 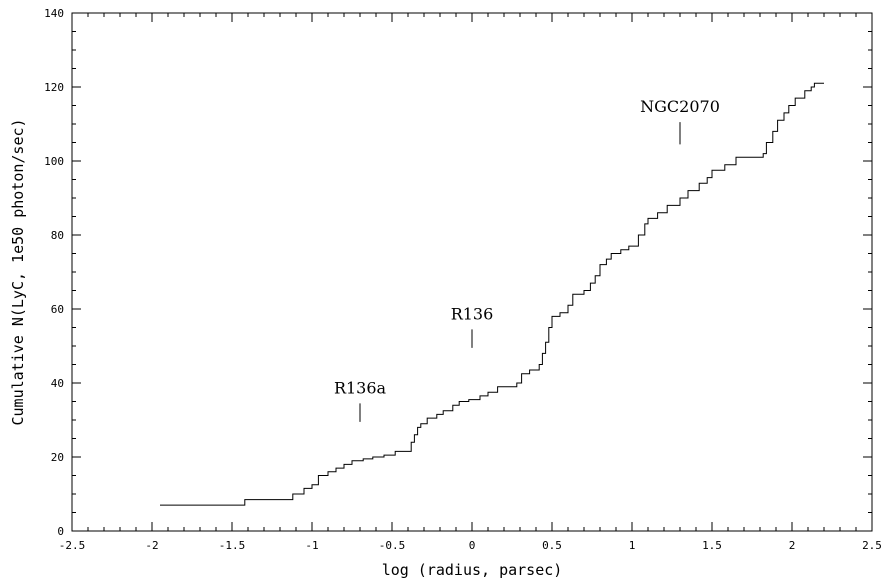 I want to click on x-tick-label: -2, so click(x=151, y=545).